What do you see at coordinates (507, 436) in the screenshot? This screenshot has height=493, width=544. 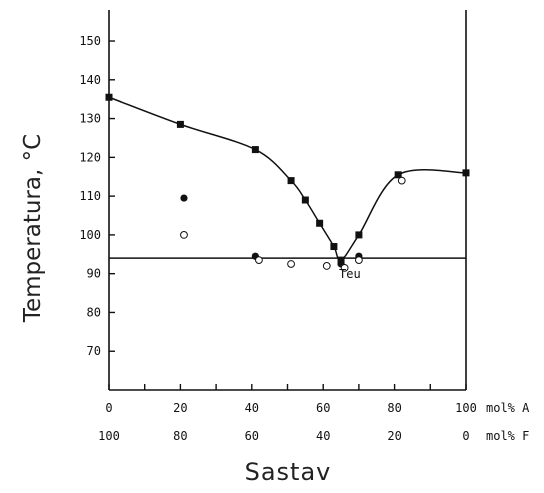 I see `x-unit-label-bottom: mol% F` at bounding box center [507, 436].